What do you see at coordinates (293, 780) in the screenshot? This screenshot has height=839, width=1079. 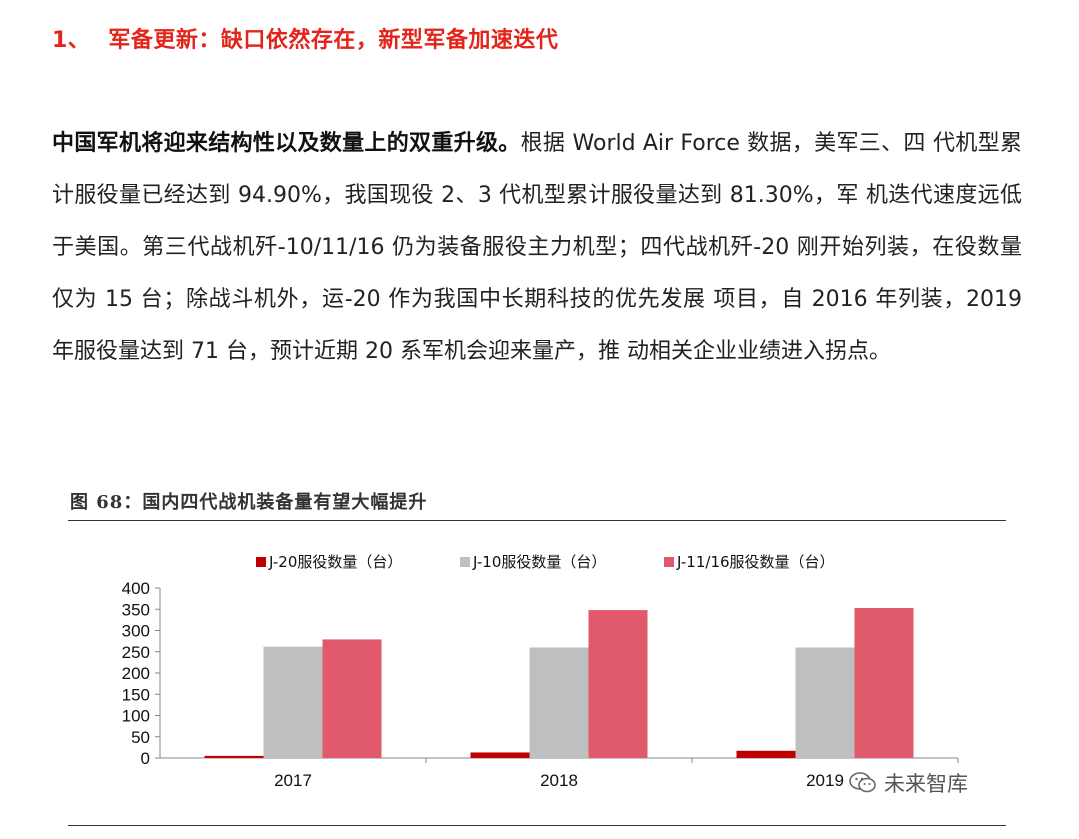 I see `x-tick-label: 2017` at bounding box center [293, 780].